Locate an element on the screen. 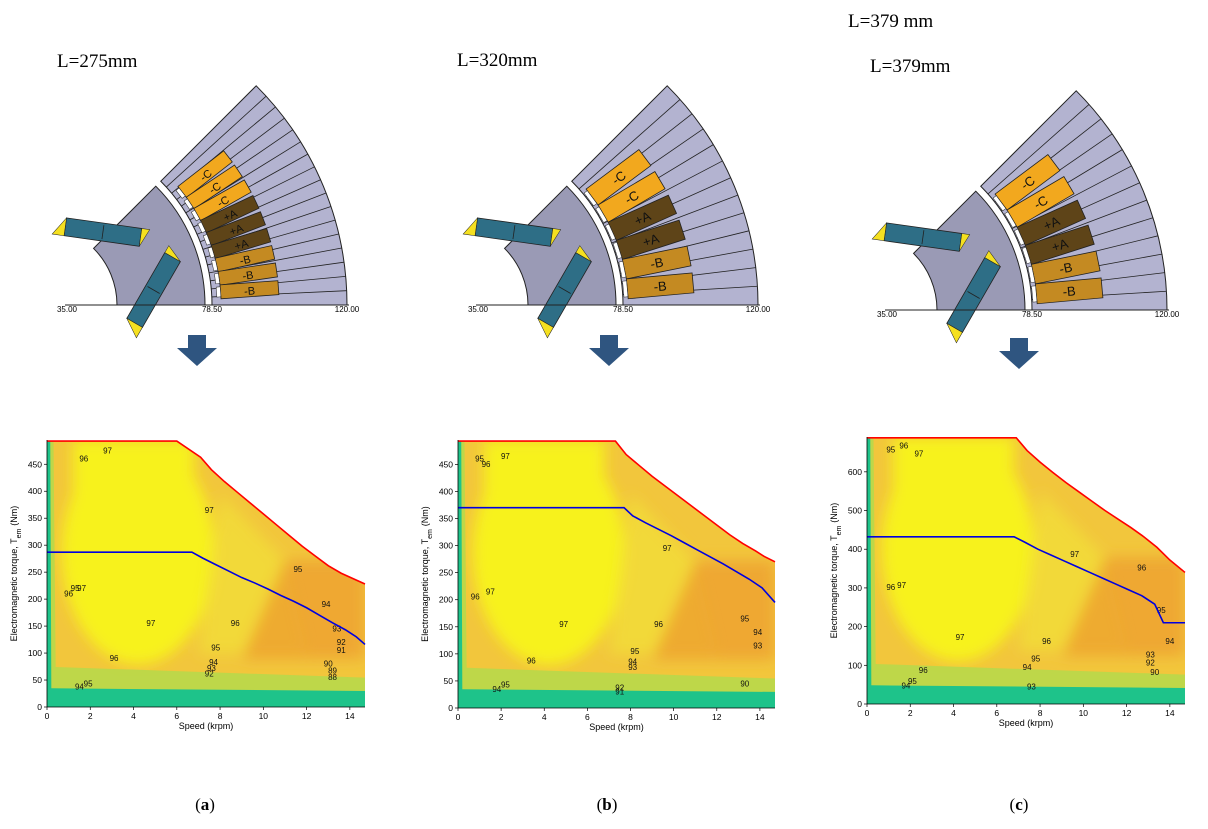 The width and height of the screenshot is (1208, 829). coil-1: -C is located at coordinates (617, 177).